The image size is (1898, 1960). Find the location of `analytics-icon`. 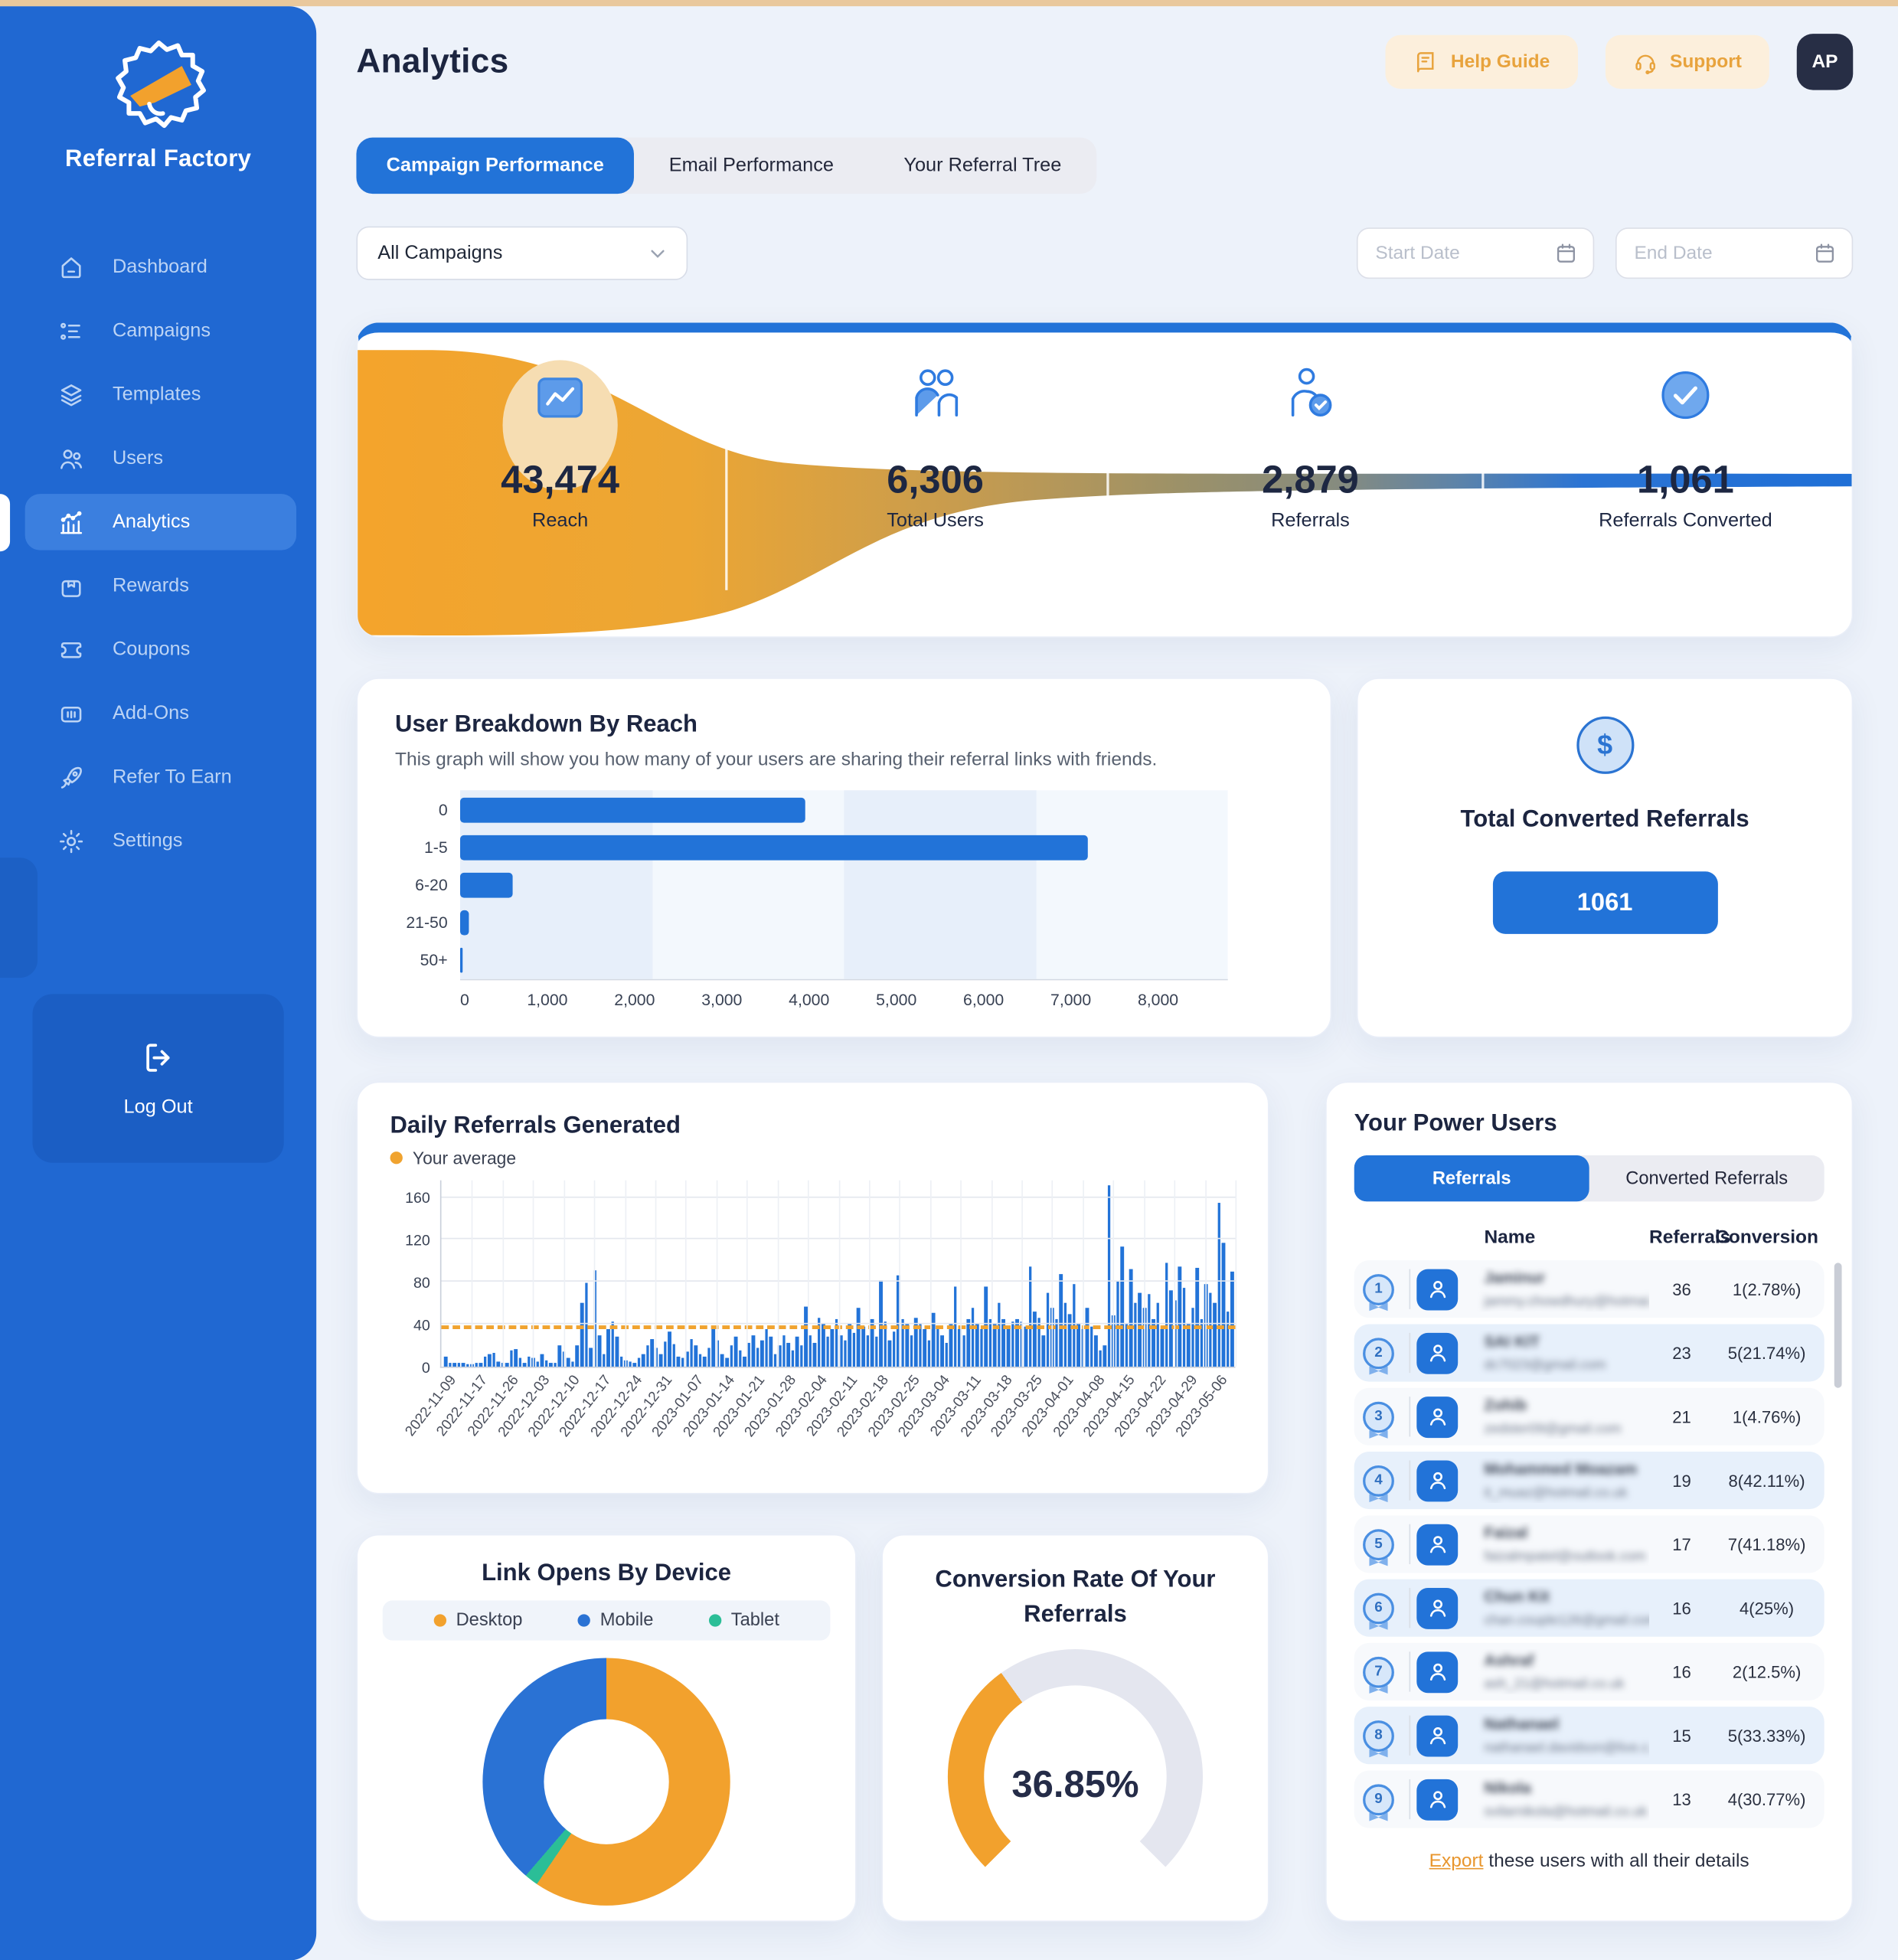

analytics-icon is located at coordinates (71, 522).